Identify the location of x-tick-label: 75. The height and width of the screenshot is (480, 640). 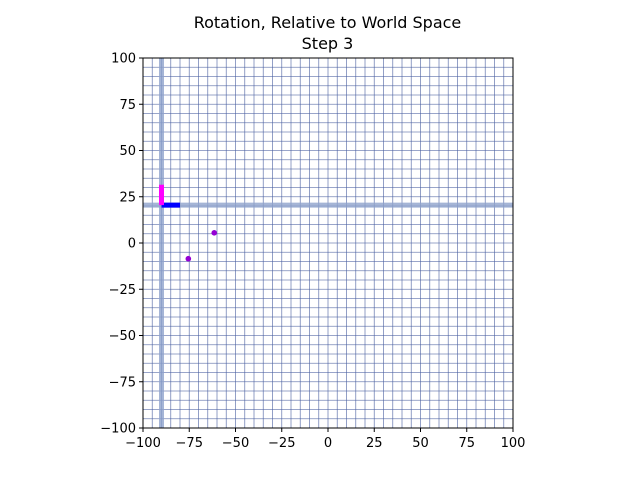
(466, 443).